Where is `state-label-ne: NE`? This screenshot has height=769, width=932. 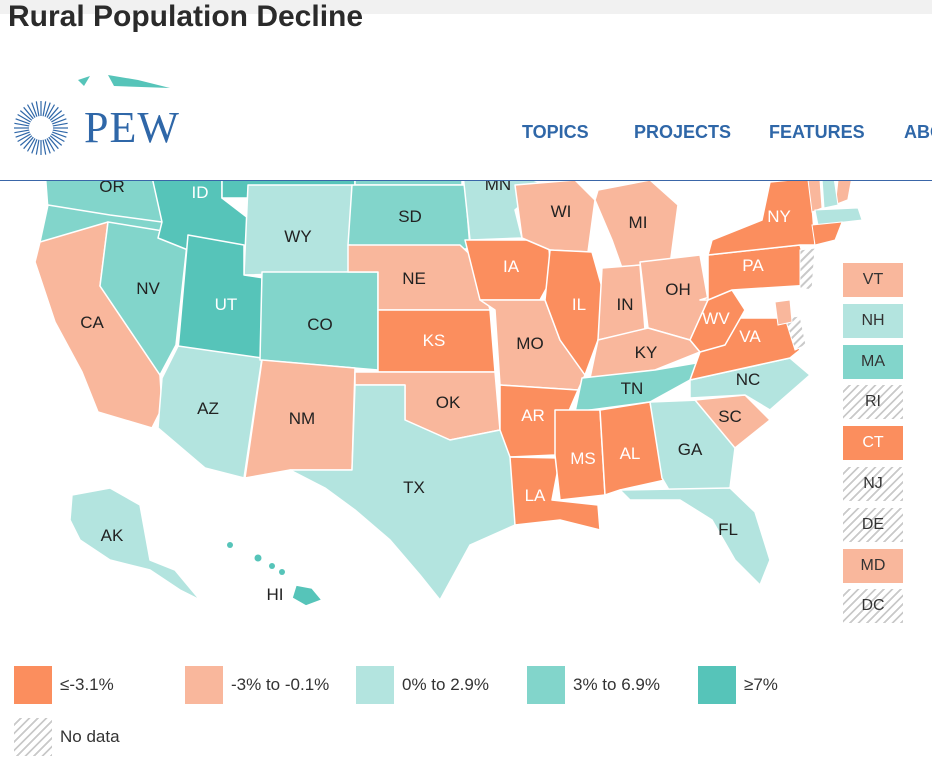 state-label-ne: NE is located at coordinates (414, 278).